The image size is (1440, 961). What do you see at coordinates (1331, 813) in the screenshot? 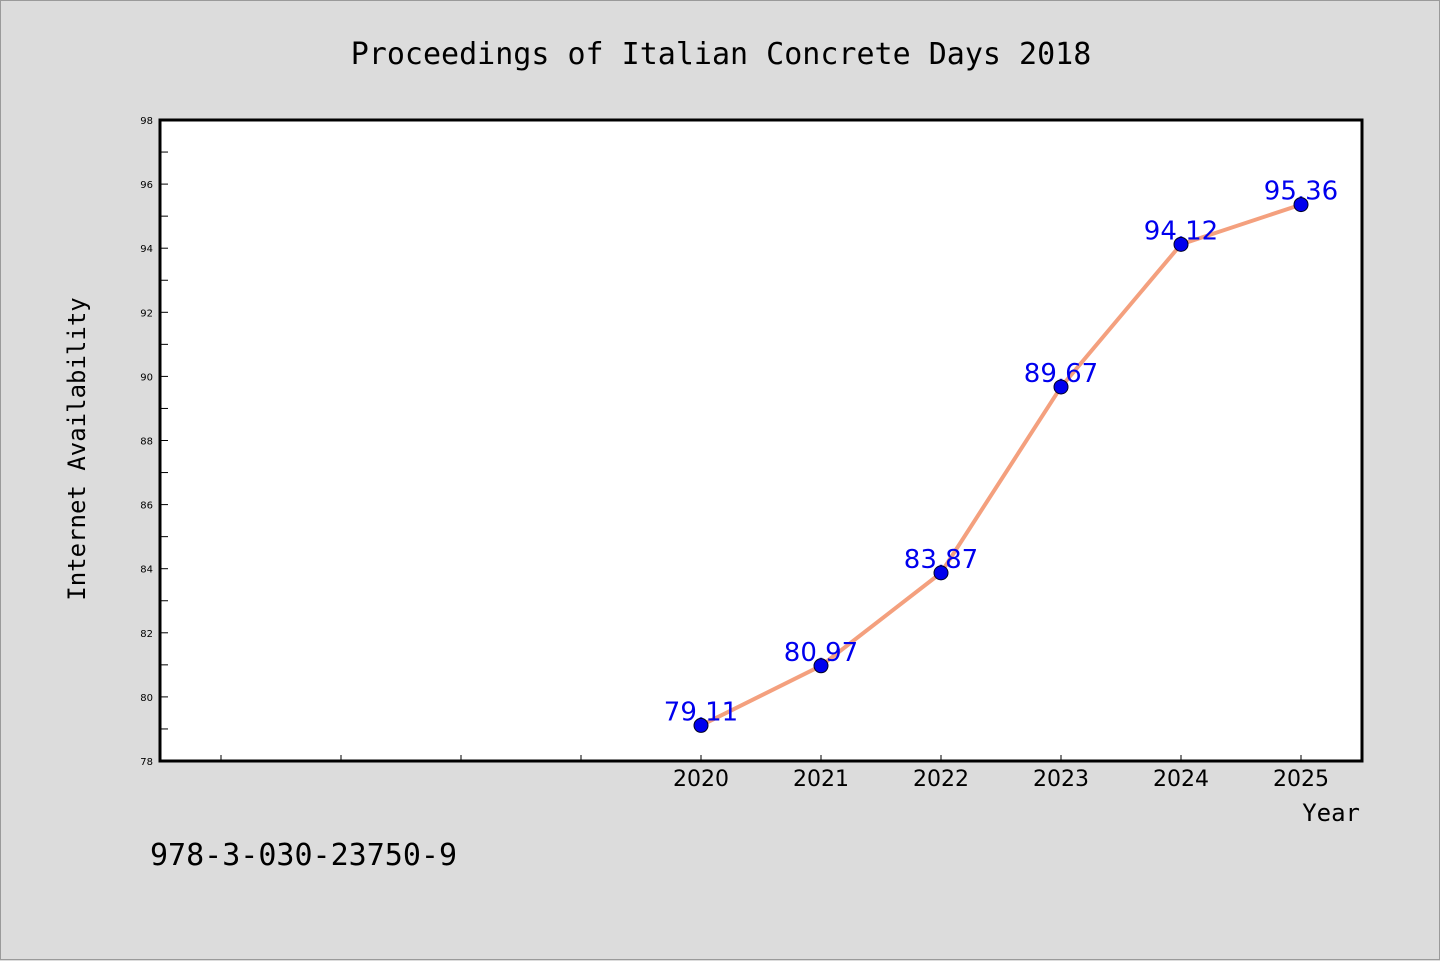
I see `x-axis-label: Year` at bounding box center [1331, 813].